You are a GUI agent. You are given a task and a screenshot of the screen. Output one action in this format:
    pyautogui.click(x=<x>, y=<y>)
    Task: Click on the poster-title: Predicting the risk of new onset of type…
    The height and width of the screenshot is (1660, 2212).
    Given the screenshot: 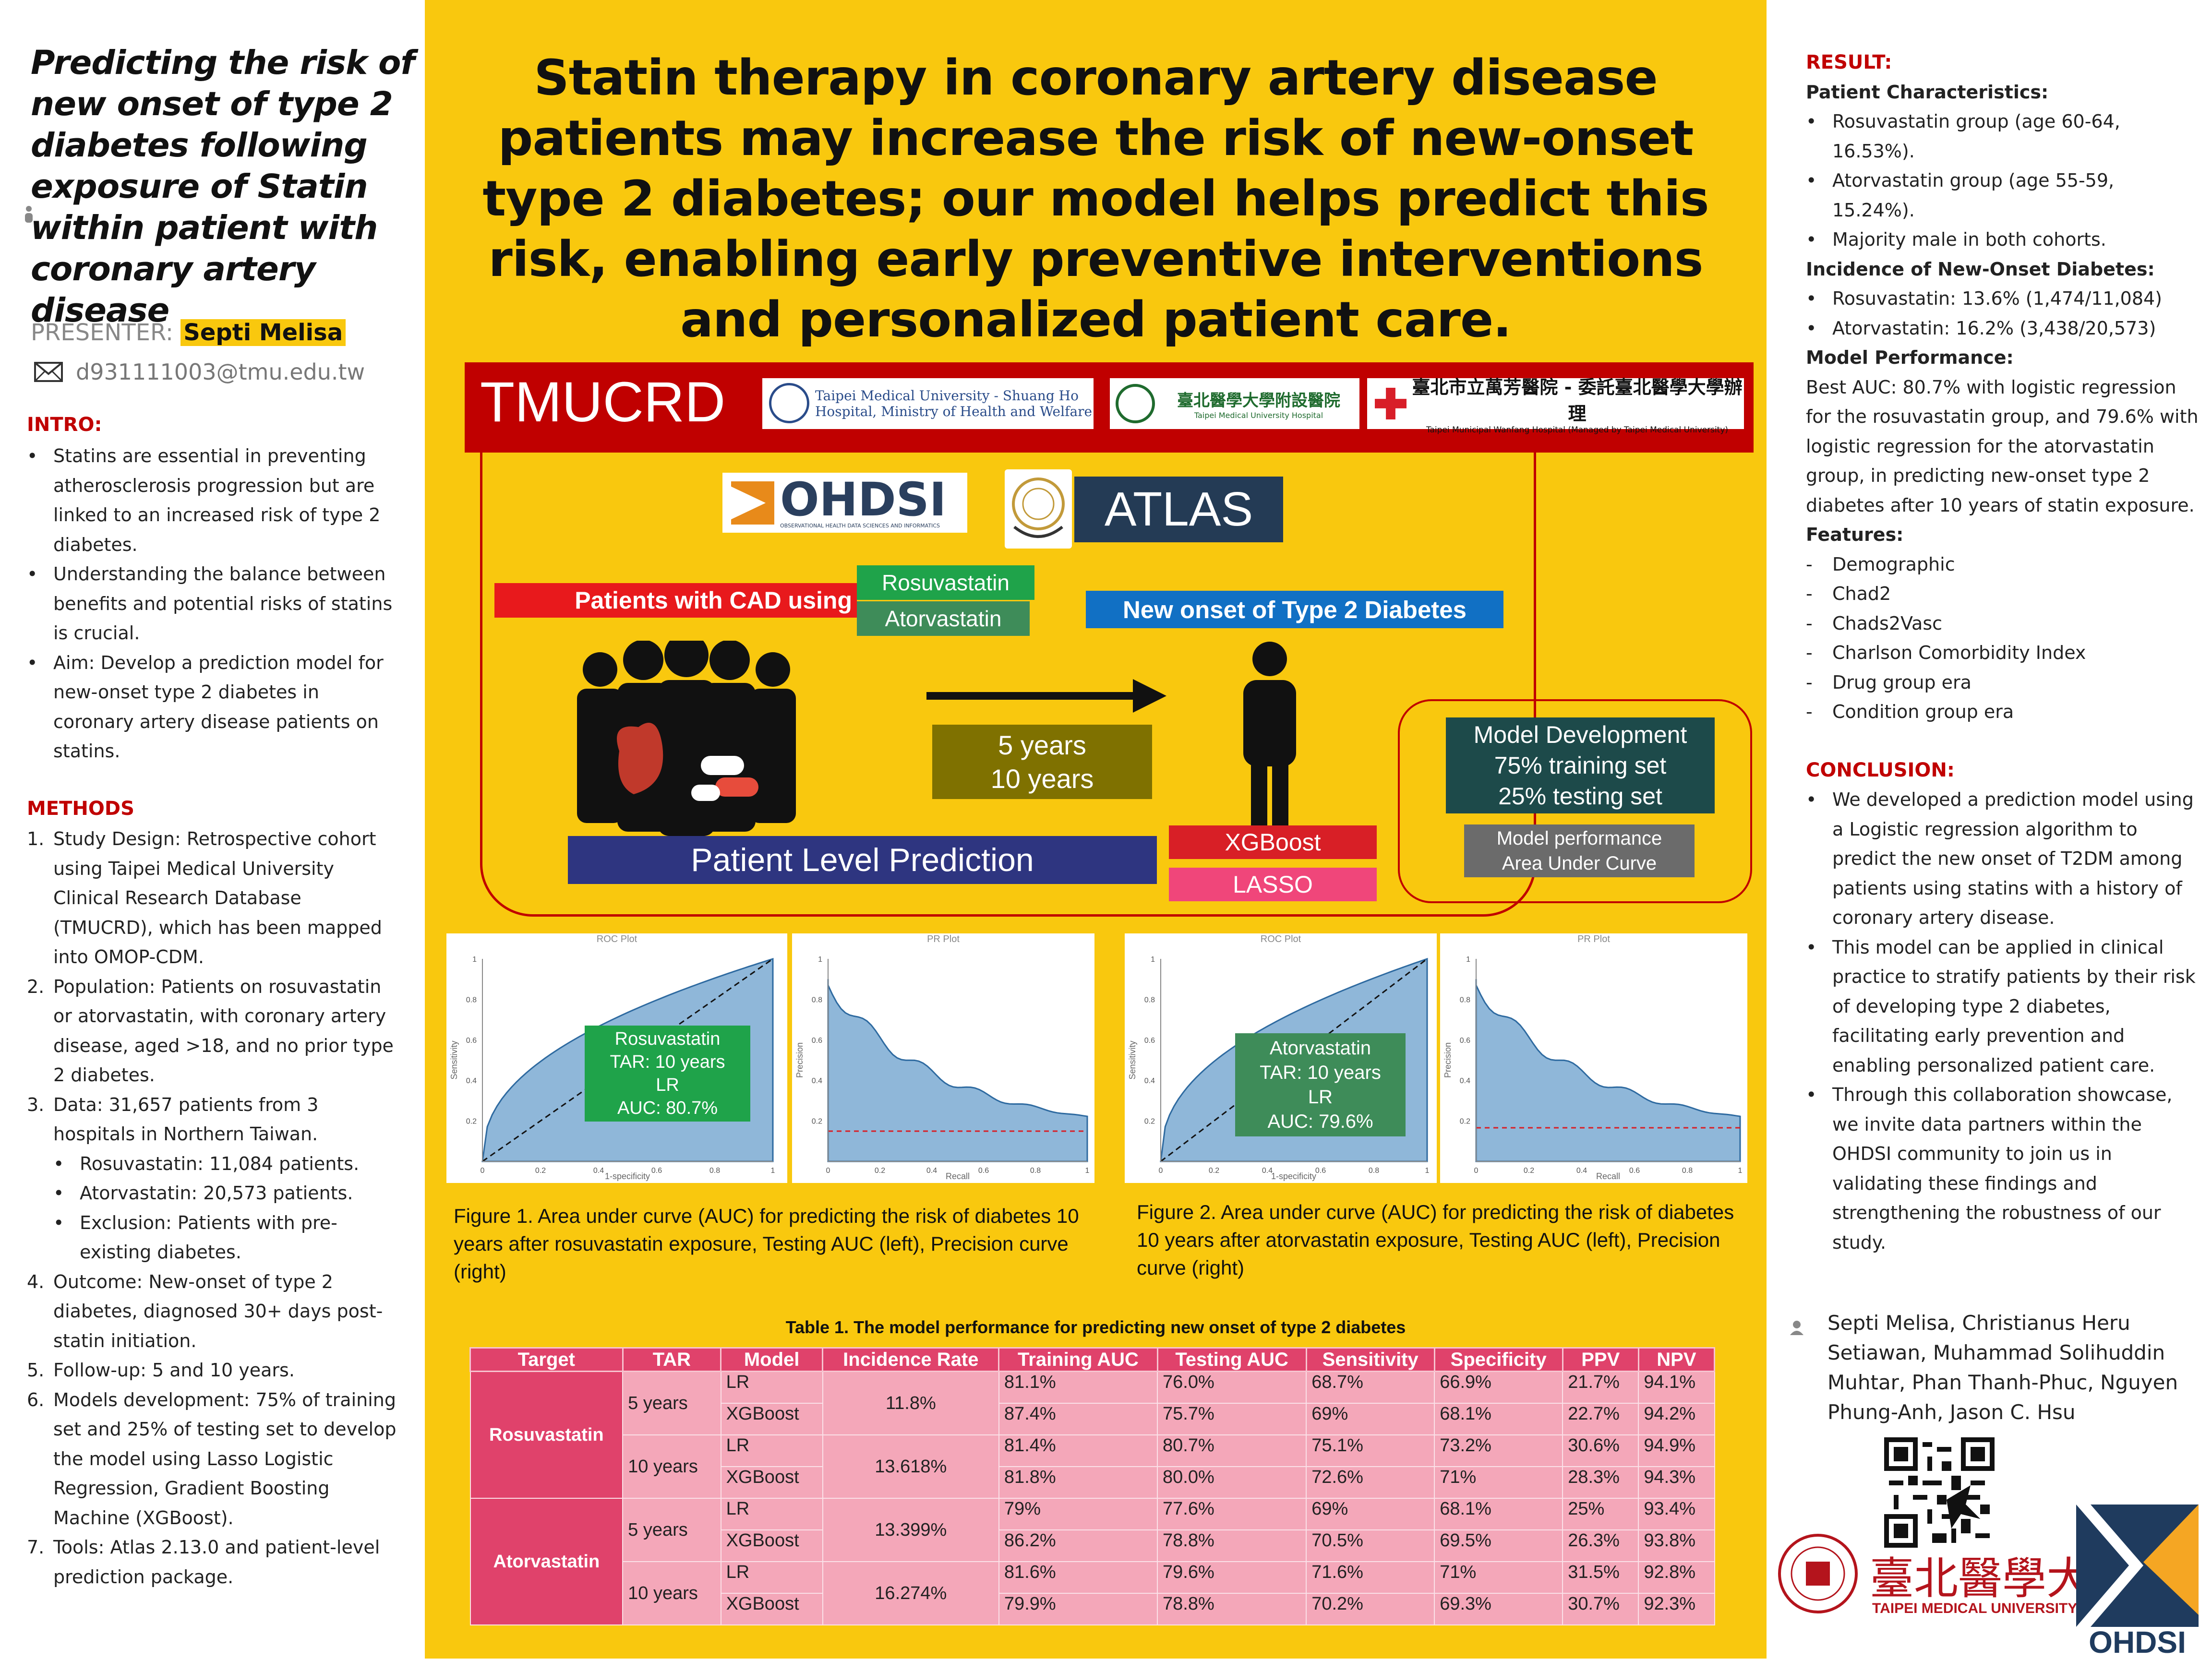 What is the action you would take?
    pyautogui.click(x=223, y=187)
    